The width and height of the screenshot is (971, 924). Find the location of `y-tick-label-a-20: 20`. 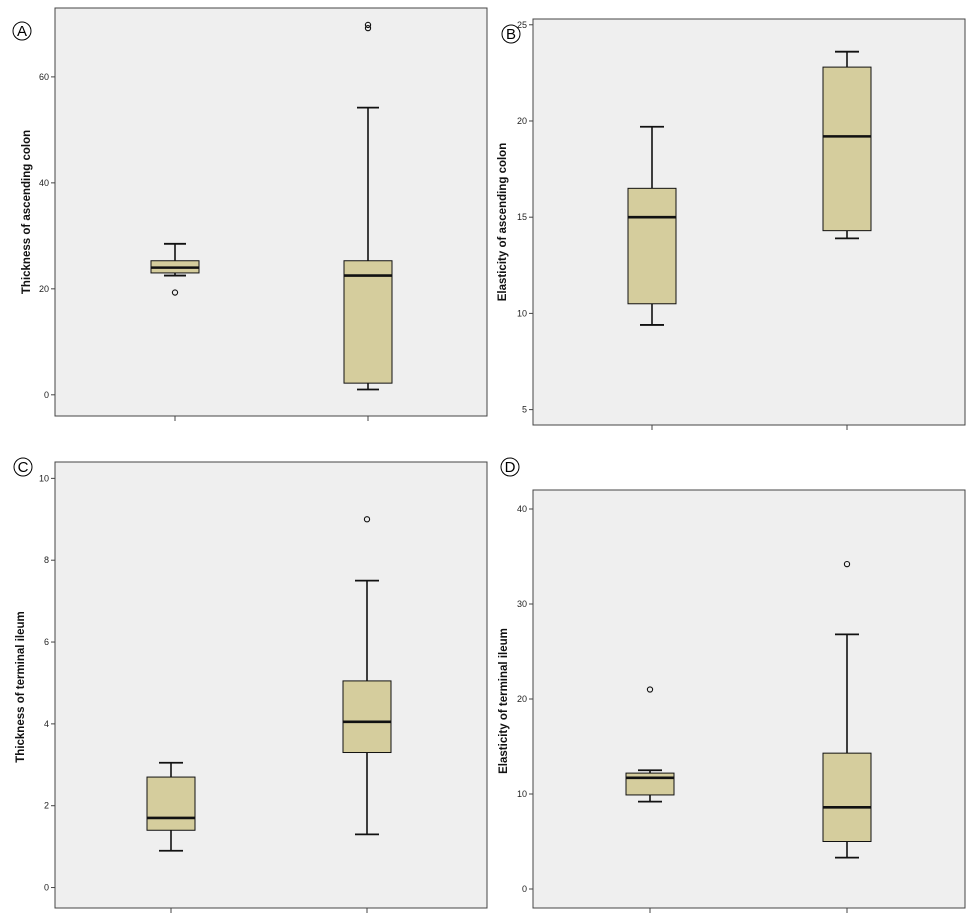

y-tick-label-a-20: 20 is located at coordinates (44, 289).